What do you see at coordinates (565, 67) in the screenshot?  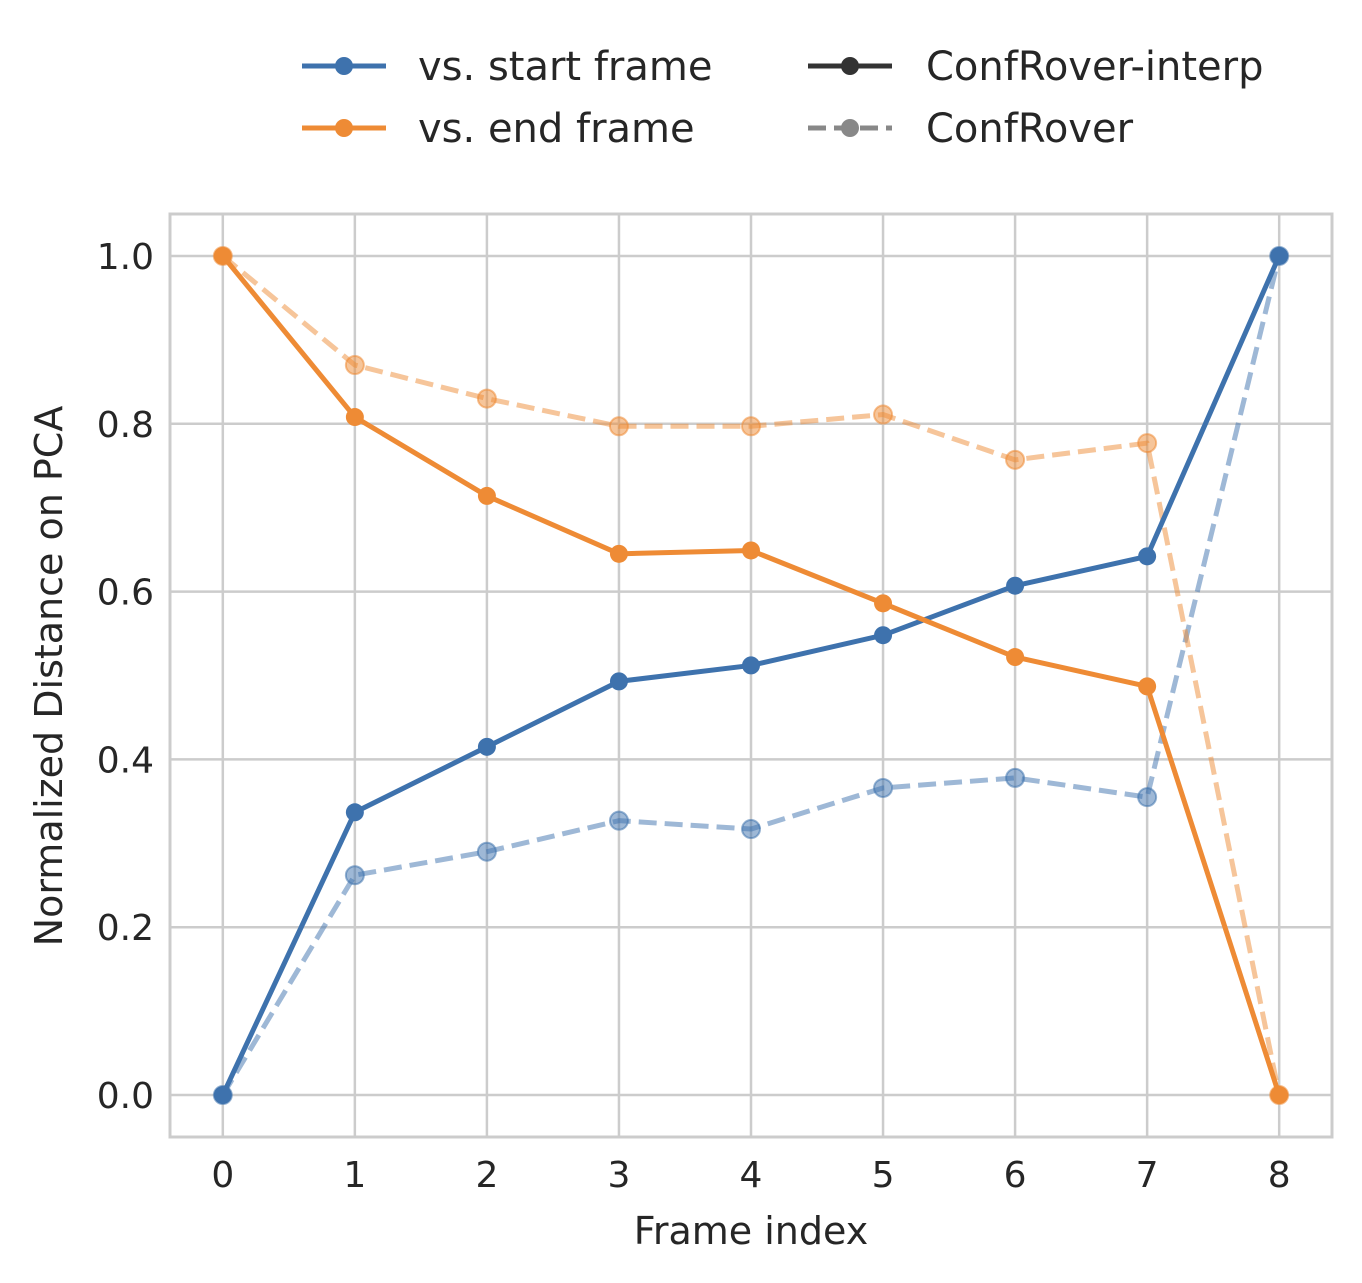 I see `legend-label-vs-start-frame: vs. start frame` at bounding box center [565, 67].